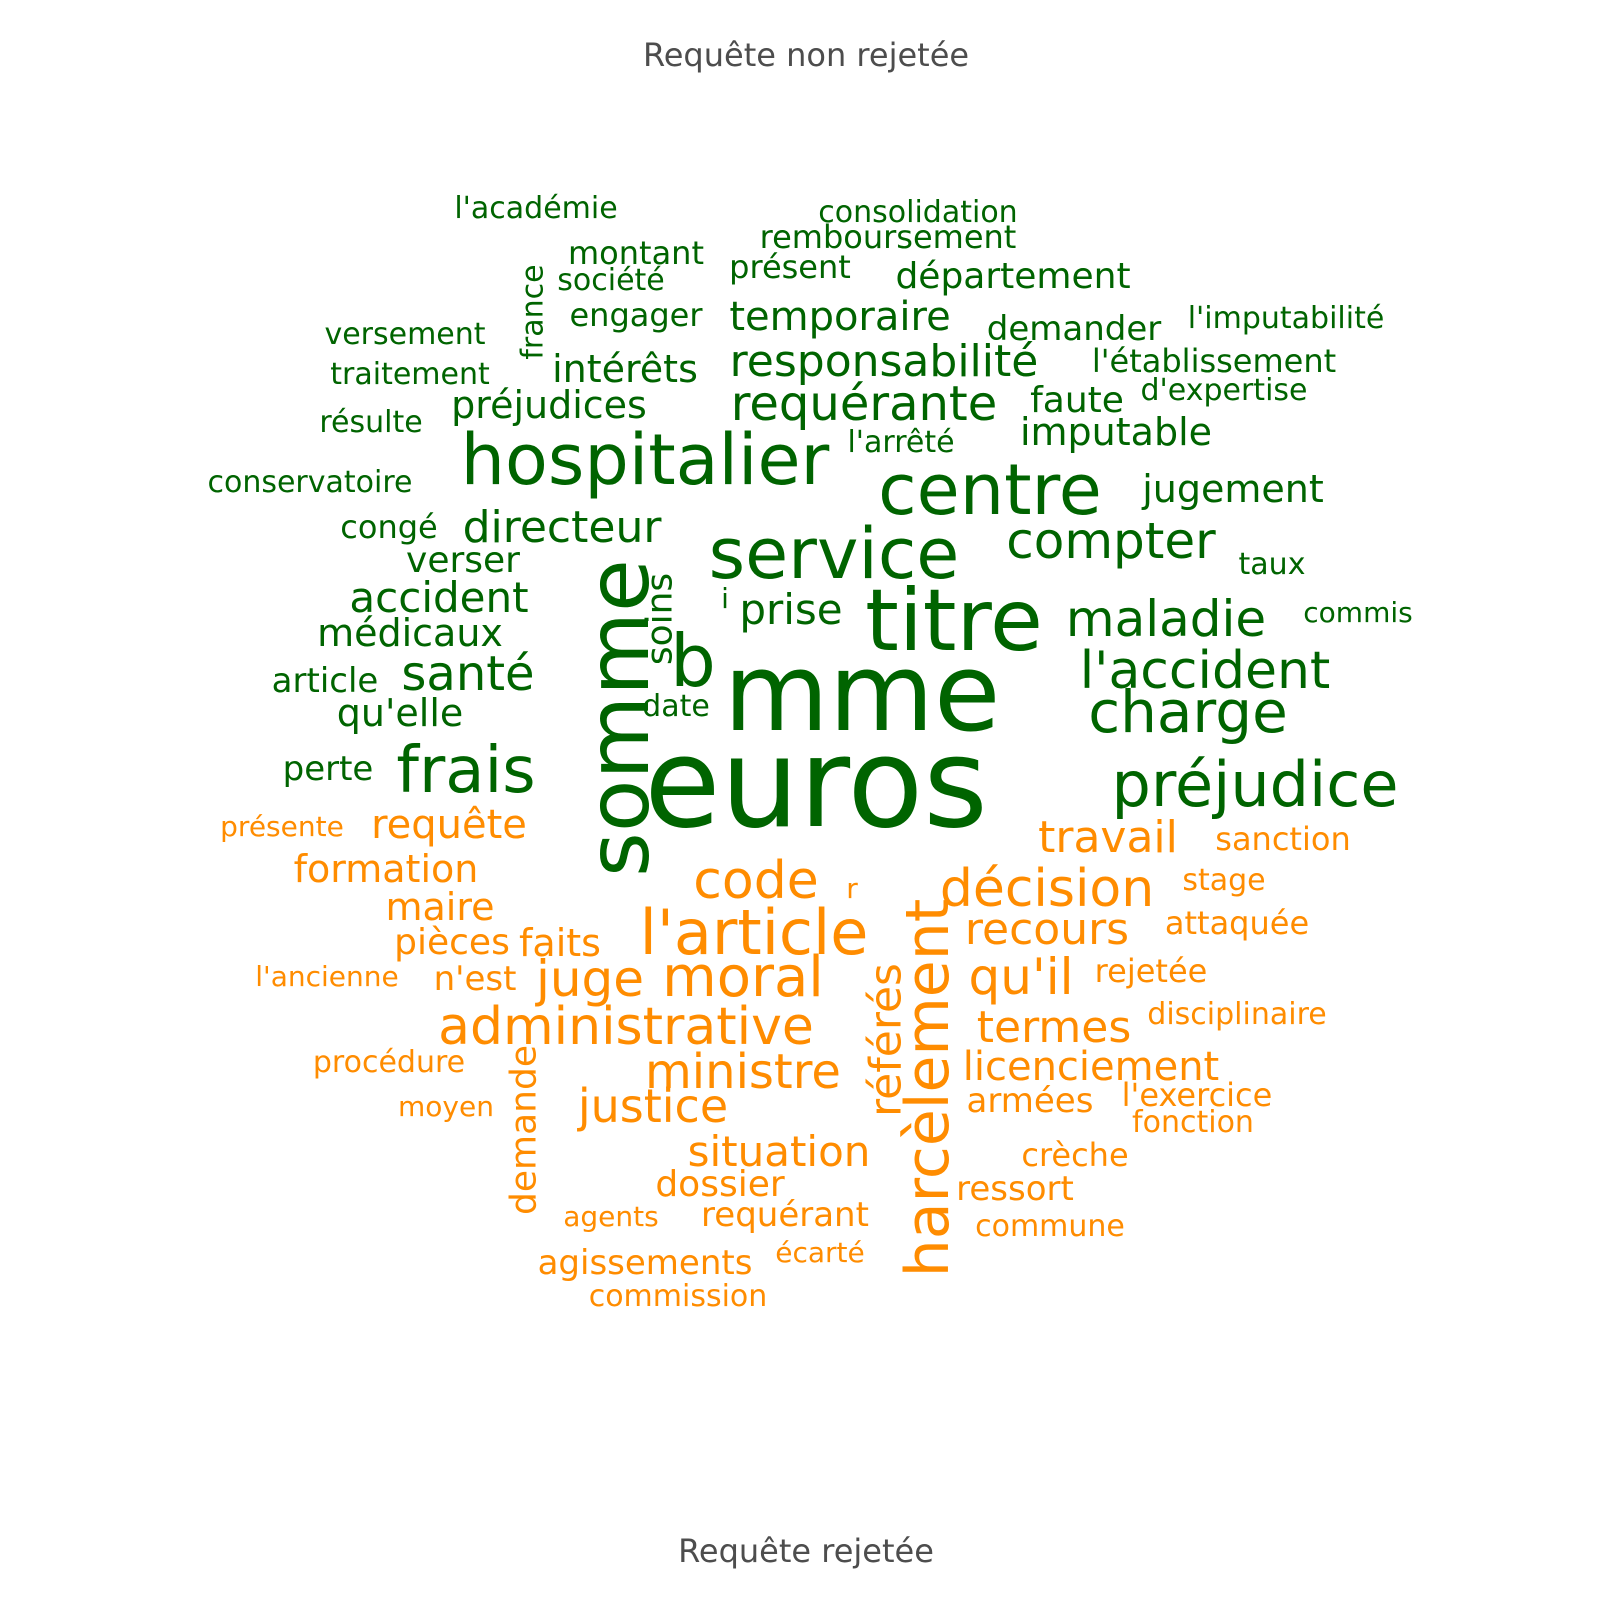 This screenshot has width=1612, height=1600. What do you see at coordinates (535, 208) in the screenshot?
I see `word-l-academie: l'académie` at bounding box center [535, 208].